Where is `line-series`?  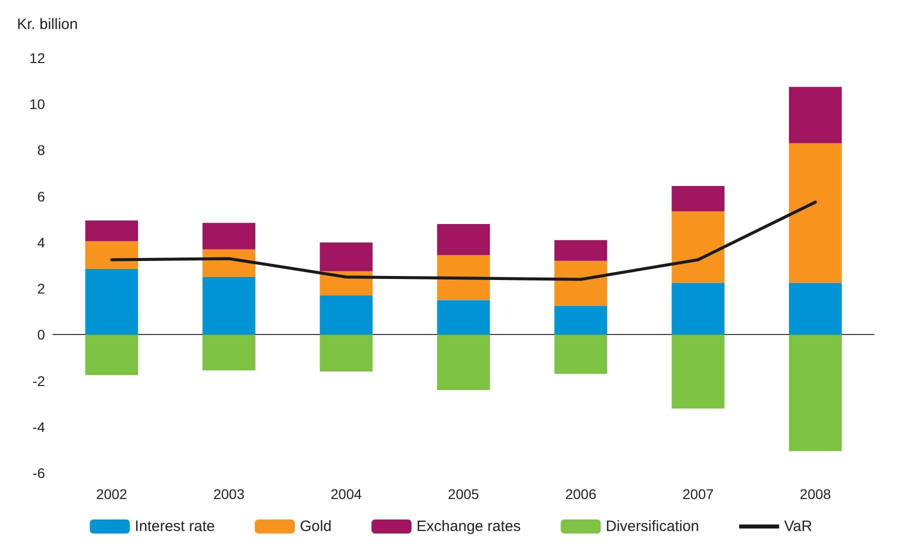 line-series is located at coordinates (463, 240).